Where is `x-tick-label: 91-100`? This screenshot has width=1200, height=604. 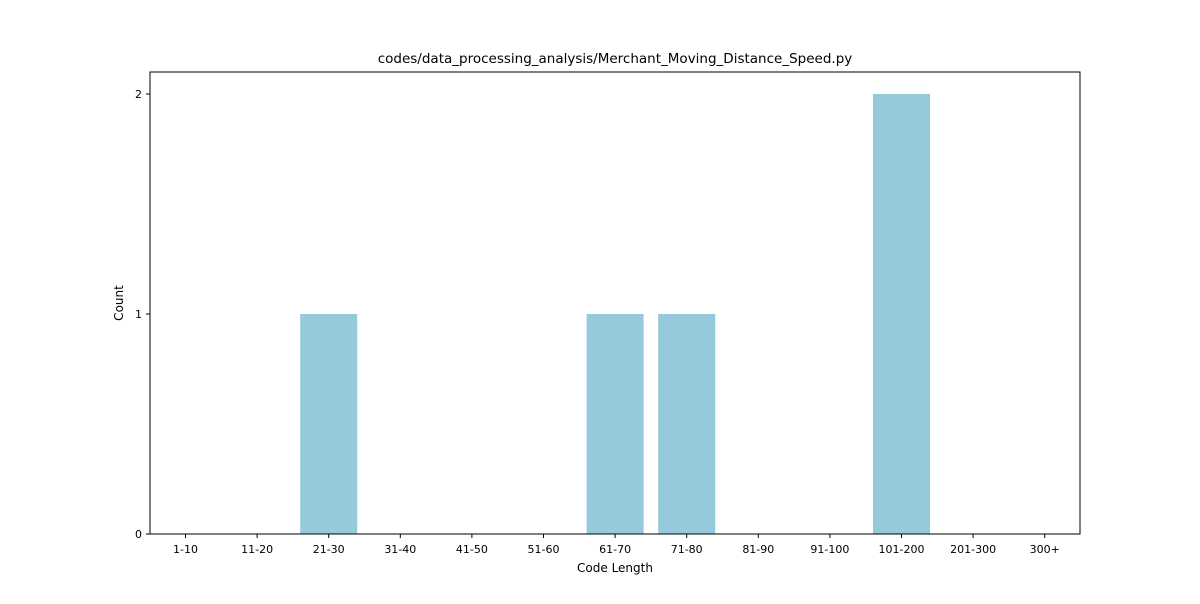
x-tick-label: 91-100 is located at coordinates (829, 549).